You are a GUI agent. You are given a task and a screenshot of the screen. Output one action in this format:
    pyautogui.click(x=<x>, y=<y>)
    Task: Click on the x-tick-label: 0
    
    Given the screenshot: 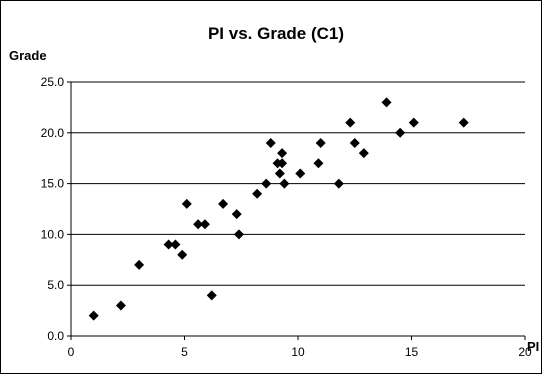 What is the action you would take?
    pyautogui.click(x=71, y=352)
    